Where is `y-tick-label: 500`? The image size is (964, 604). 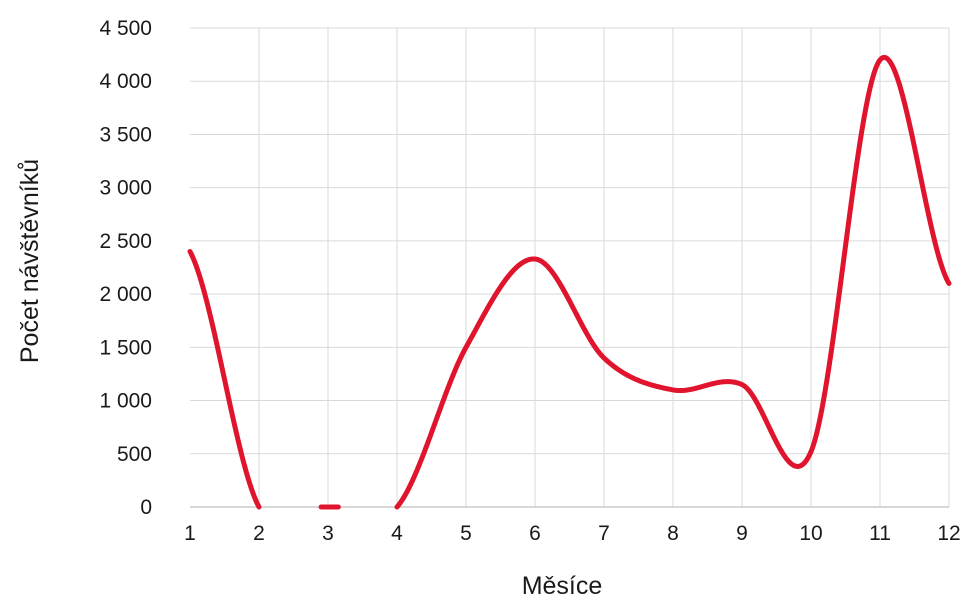
y-tick-label: 500 is located at coordinates (134, 454).